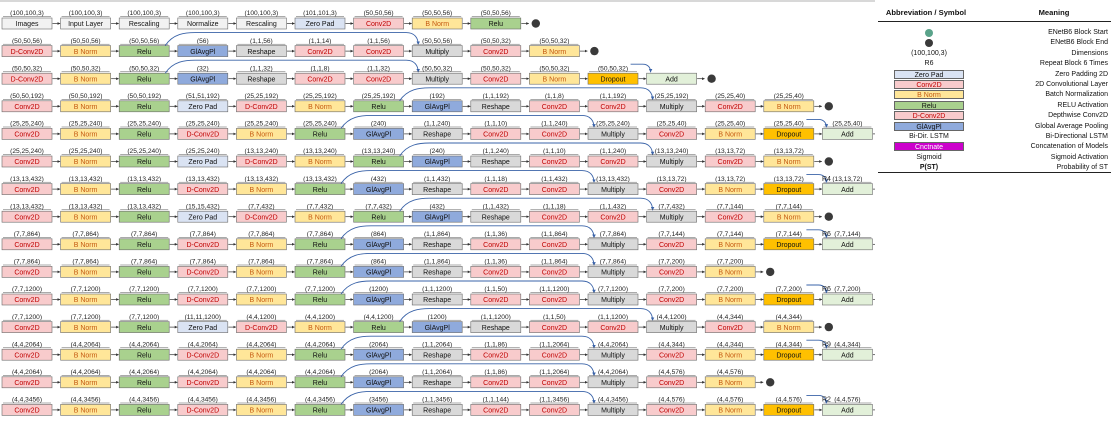 The height and width of the screenshot is (429, 1115). What do you see at coordinates (144, 372) in the screenshot?
I see `node-dims: (4,4,2064)` at bounding box center [144, 372].